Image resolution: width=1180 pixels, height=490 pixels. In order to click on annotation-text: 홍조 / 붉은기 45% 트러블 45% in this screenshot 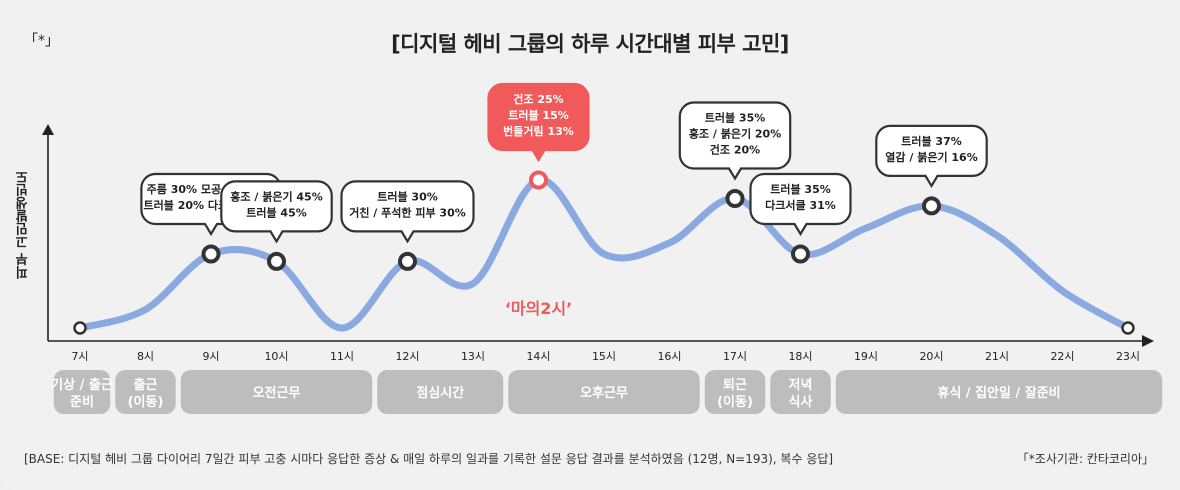, I will do `click(276, 204)`.